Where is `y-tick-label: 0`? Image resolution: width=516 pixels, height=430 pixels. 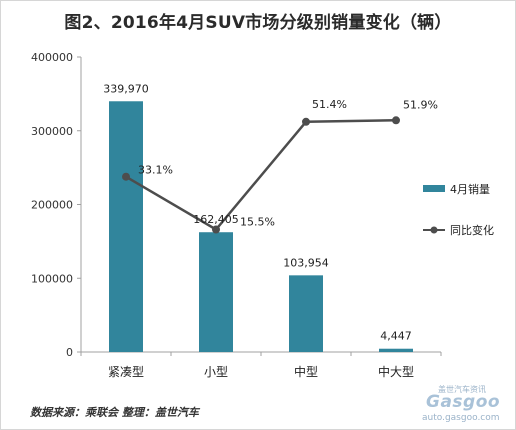
y-tick-label: 0 is located at coordinates (69, 352).